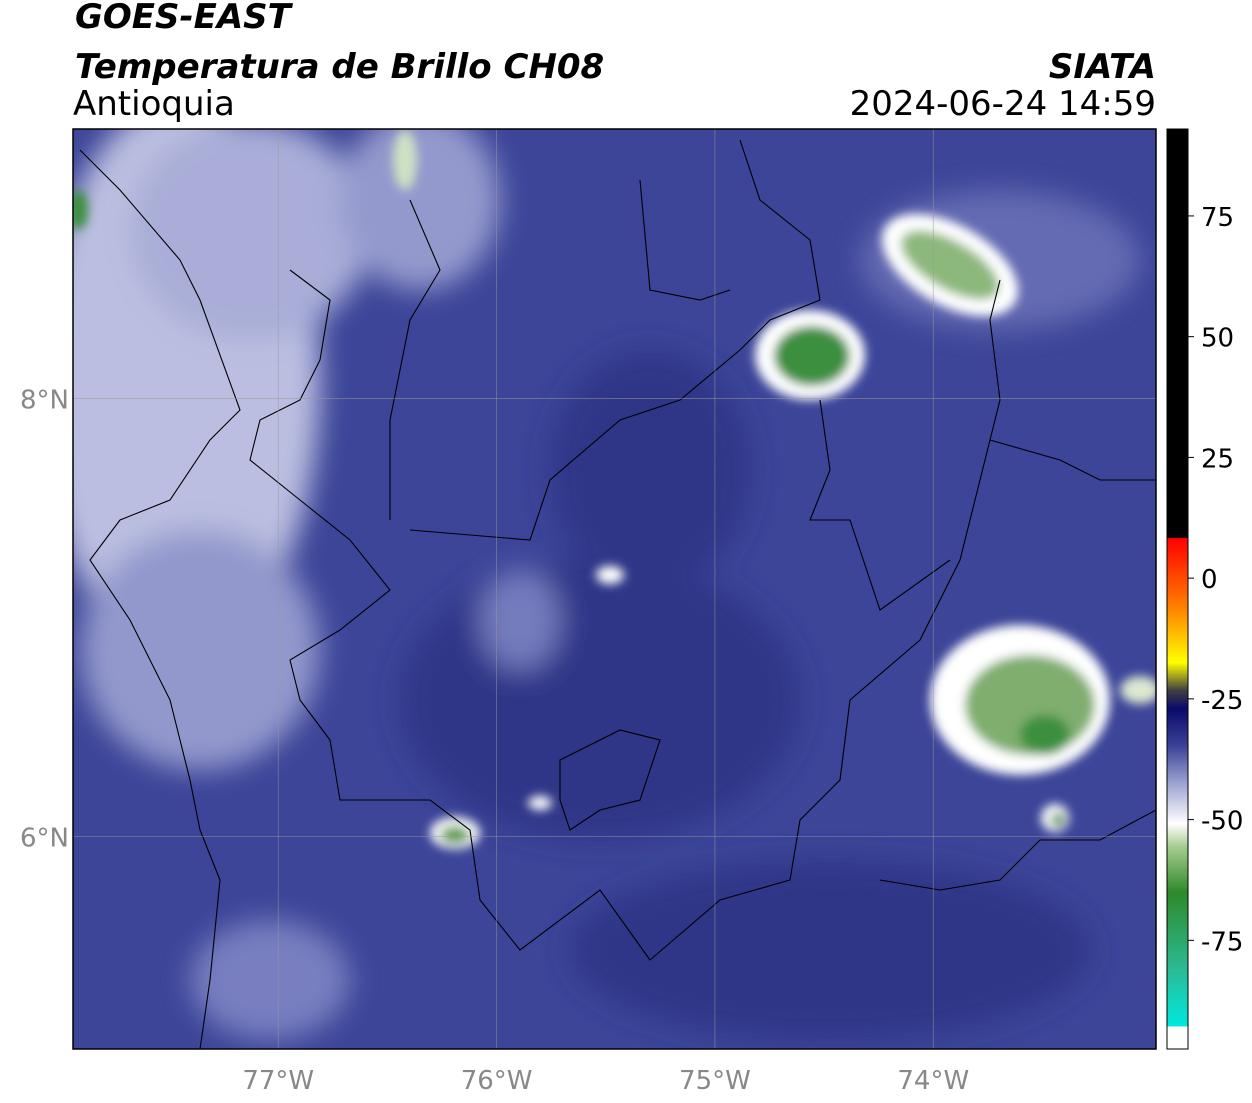  Describe the element at coordinates (1217, 339) in the screenshot. I see `colorbar-tick-label: 50` at that location.